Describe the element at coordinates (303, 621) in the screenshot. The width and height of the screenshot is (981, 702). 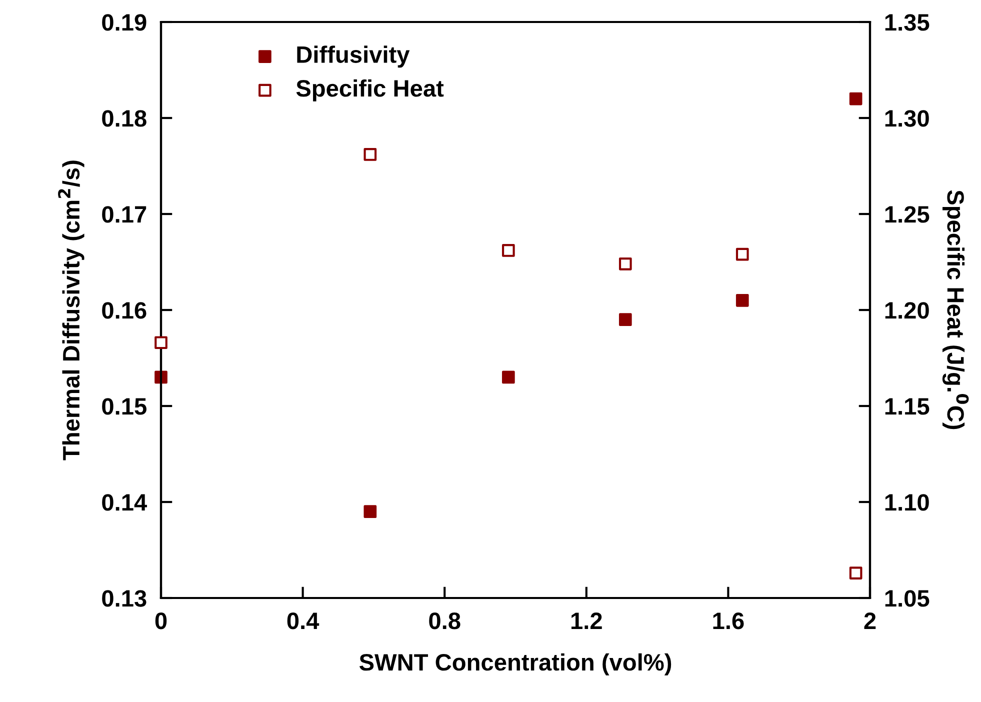
I see `x-tick-label: 0.4` at that location.